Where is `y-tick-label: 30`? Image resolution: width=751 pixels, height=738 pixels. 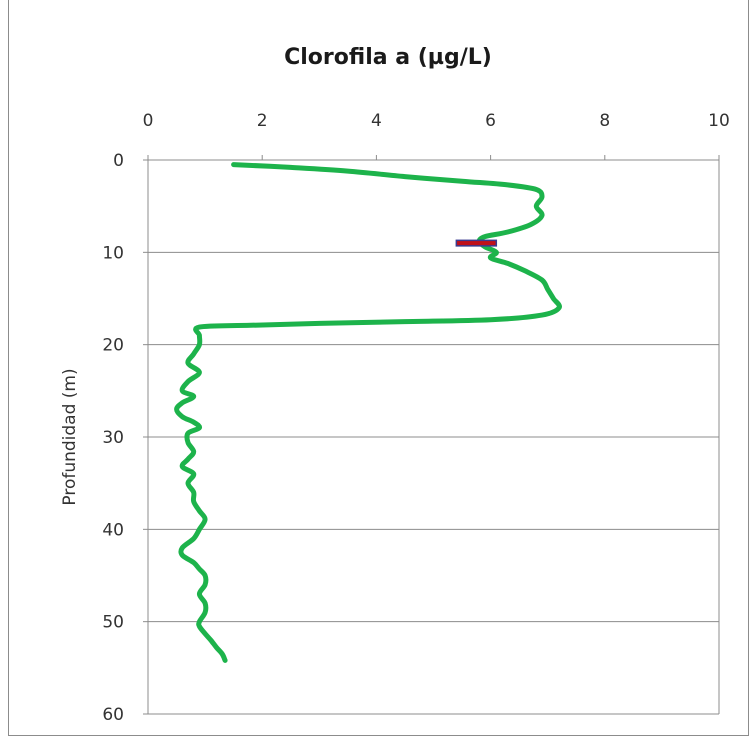
y-tick-label: 30 is located at coordinates (113, 438).